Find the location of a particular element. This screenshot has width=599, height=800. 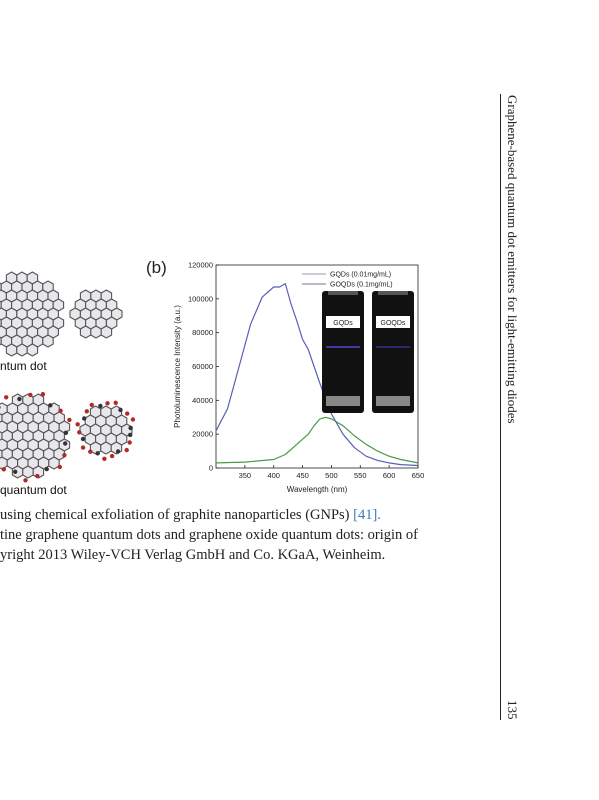

y-tick-label: 100000 is located at coordinates (200, 298).